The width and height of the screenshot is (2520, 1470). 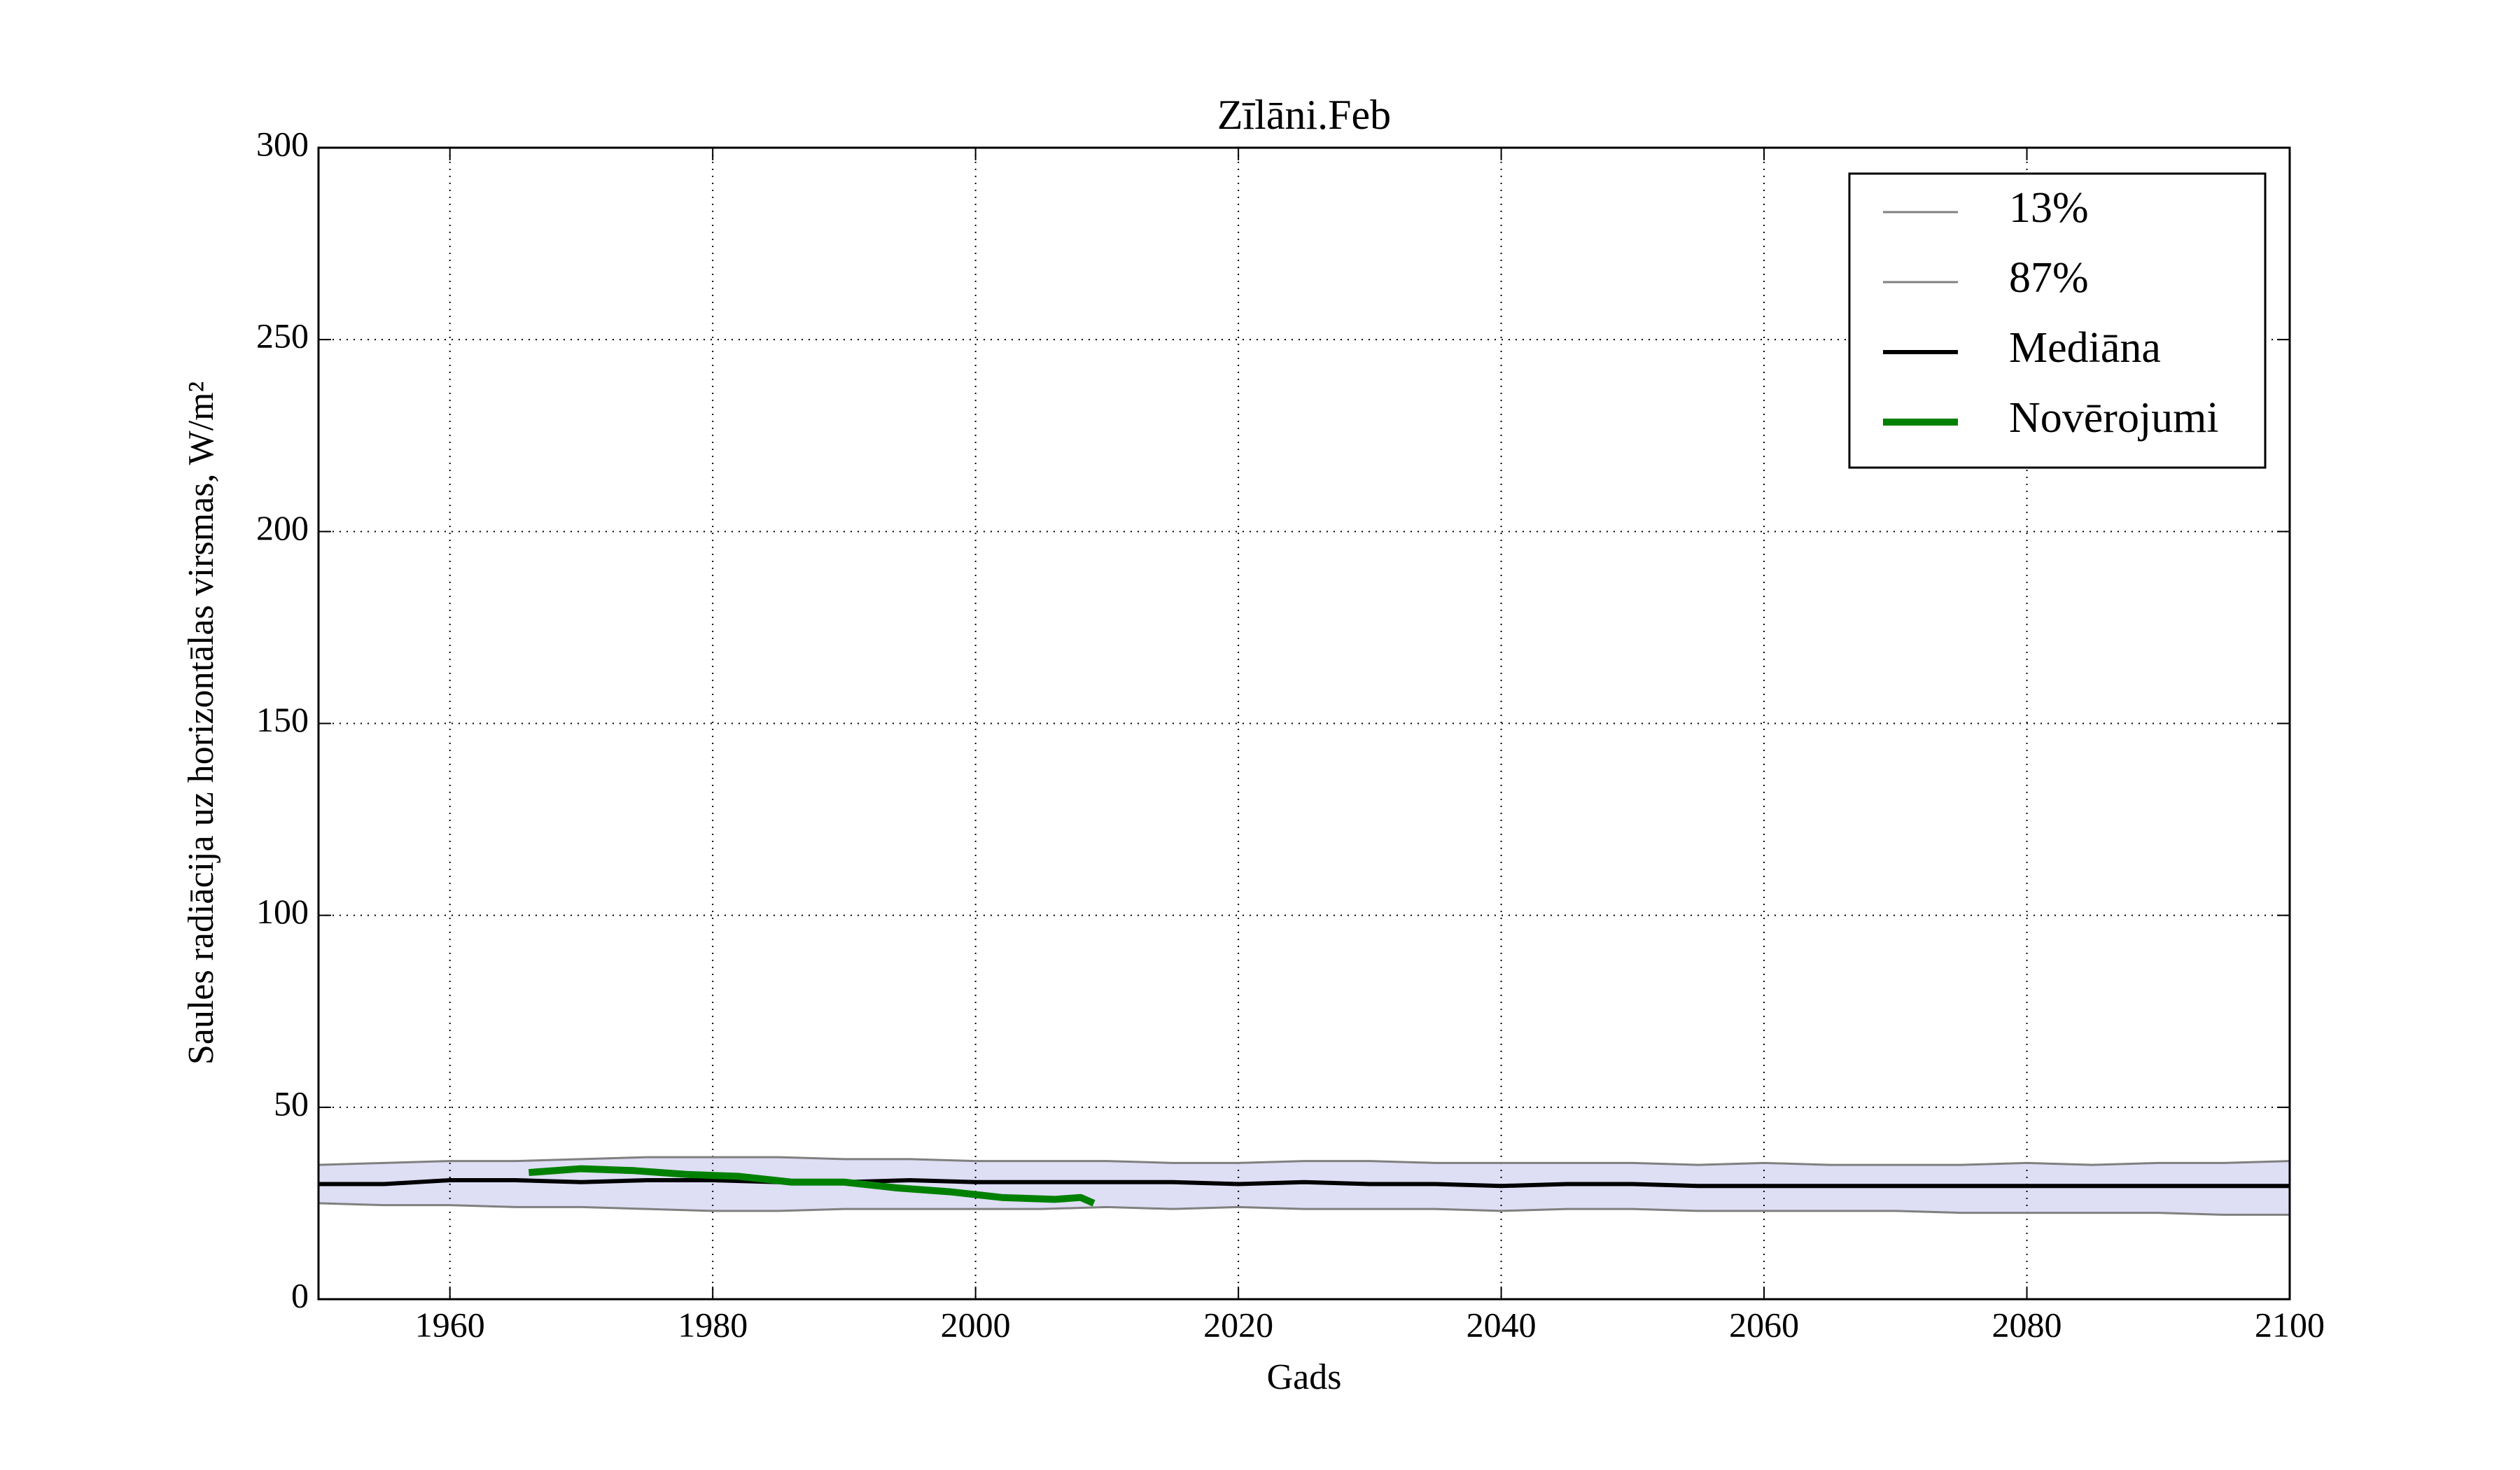 What do you see at coordinates (282, 143) in the screenshot?
I see `y-tick-label: 300` at bounding box center [282, 143].